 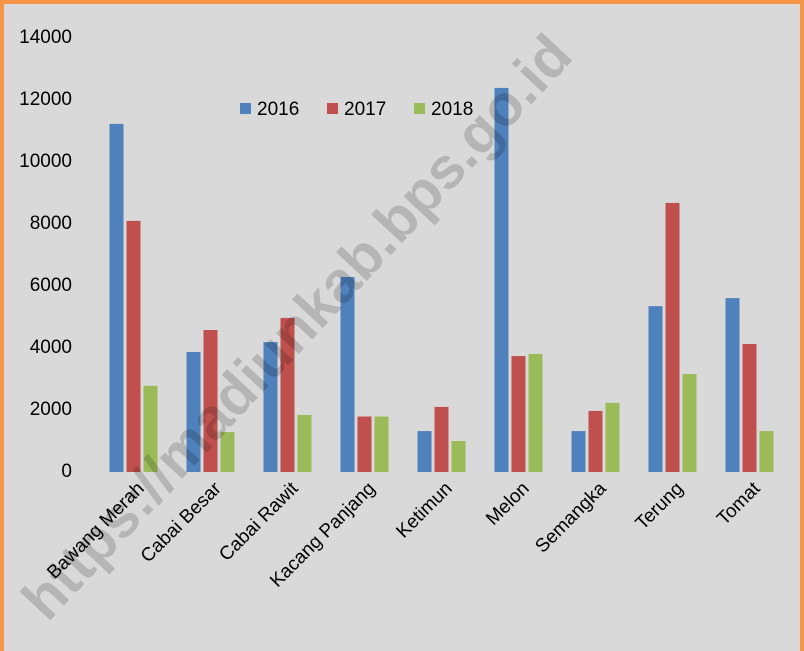 What do you see at coordinates (365, 109) in the screenshot?
I see `legend-label: 2017` at bounding box center [365, 109].